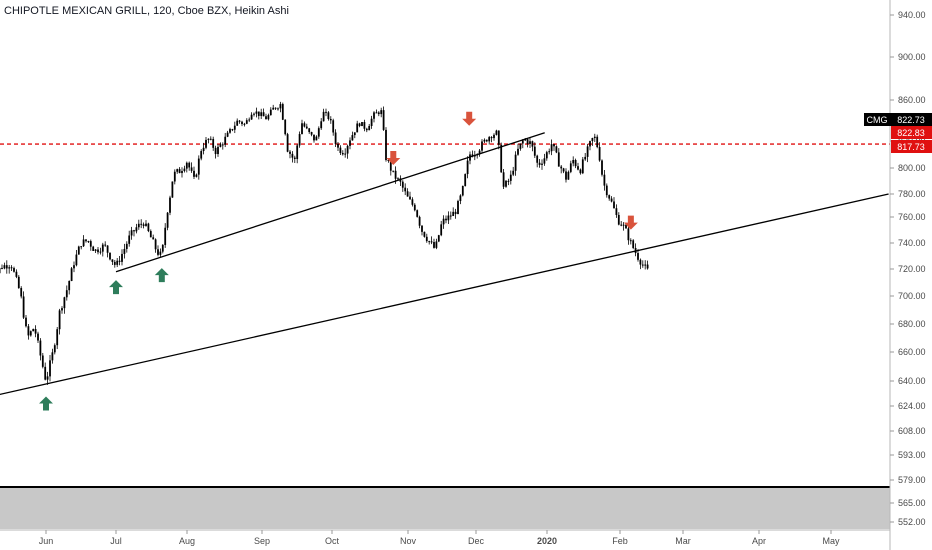 Image resolution: width=932 pixels, height=550 pixels. Describe the element at coordinates (620, 541) in the screenshot. I see `x-tick-label: Feb` at that location.